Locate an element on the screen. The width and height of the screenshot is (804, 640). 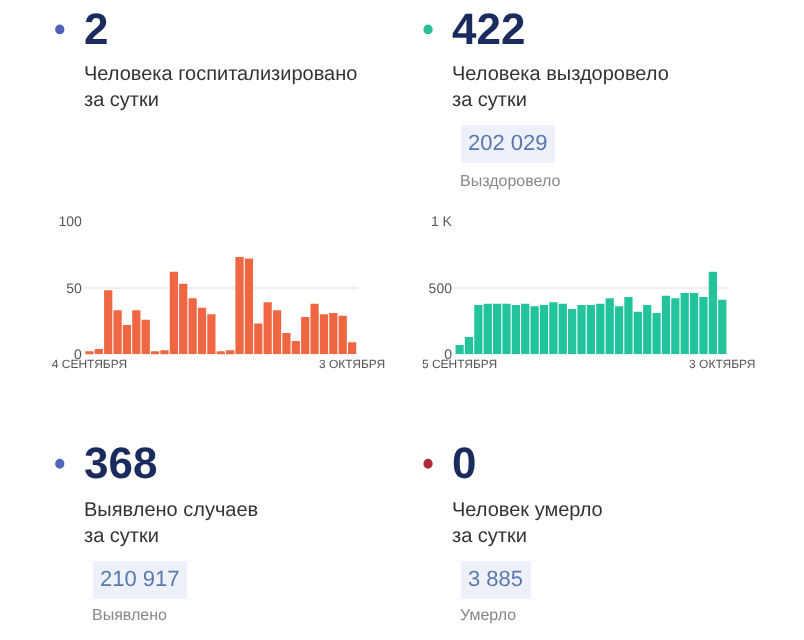
text: Выздоровело is located at coordinates (511, 181).